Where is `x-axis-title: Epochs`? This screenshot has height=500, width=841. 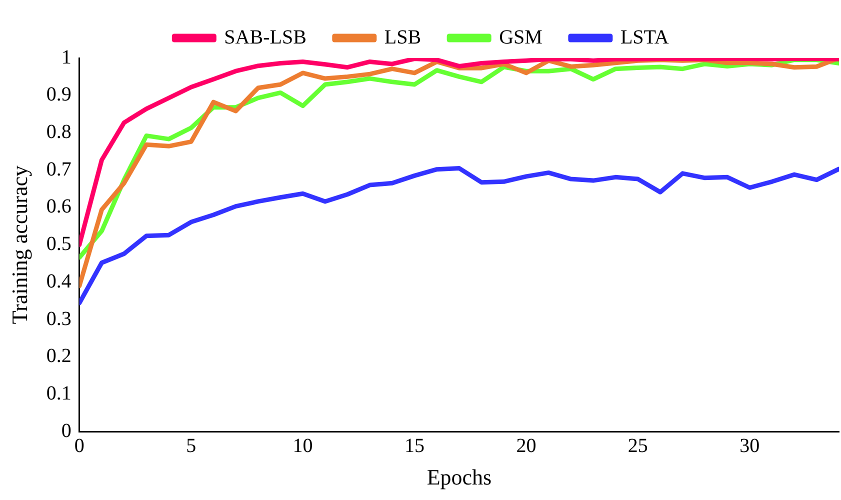 x-axis-title: Epochs is located at coordinates (459, 477).